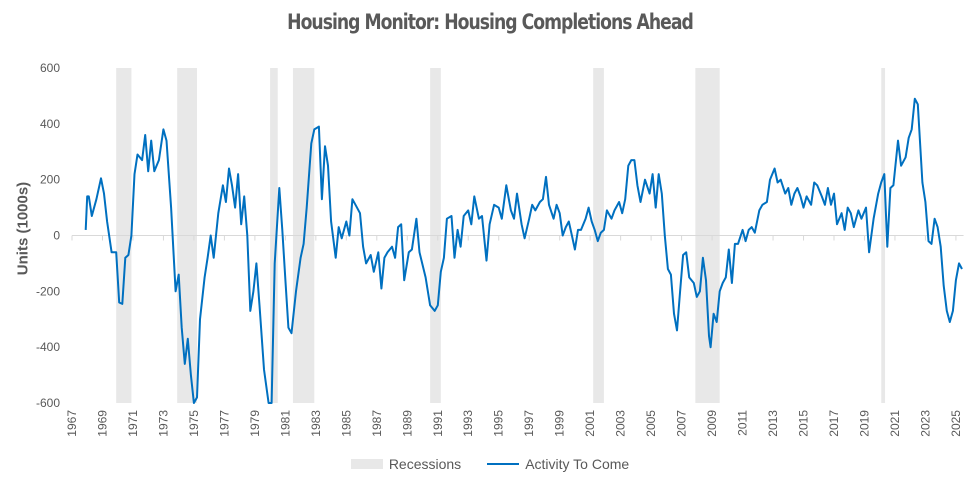  Describe the element at coordinates (499, 423) in the screenshot. I see `x-tick-label: 1995` at that location.